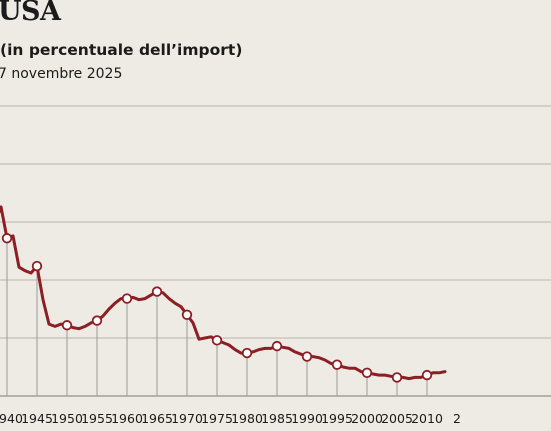 Image resolution: width=551 pixels, height=431 pixels. I want to click on data-point-1965, so click(157, 291).